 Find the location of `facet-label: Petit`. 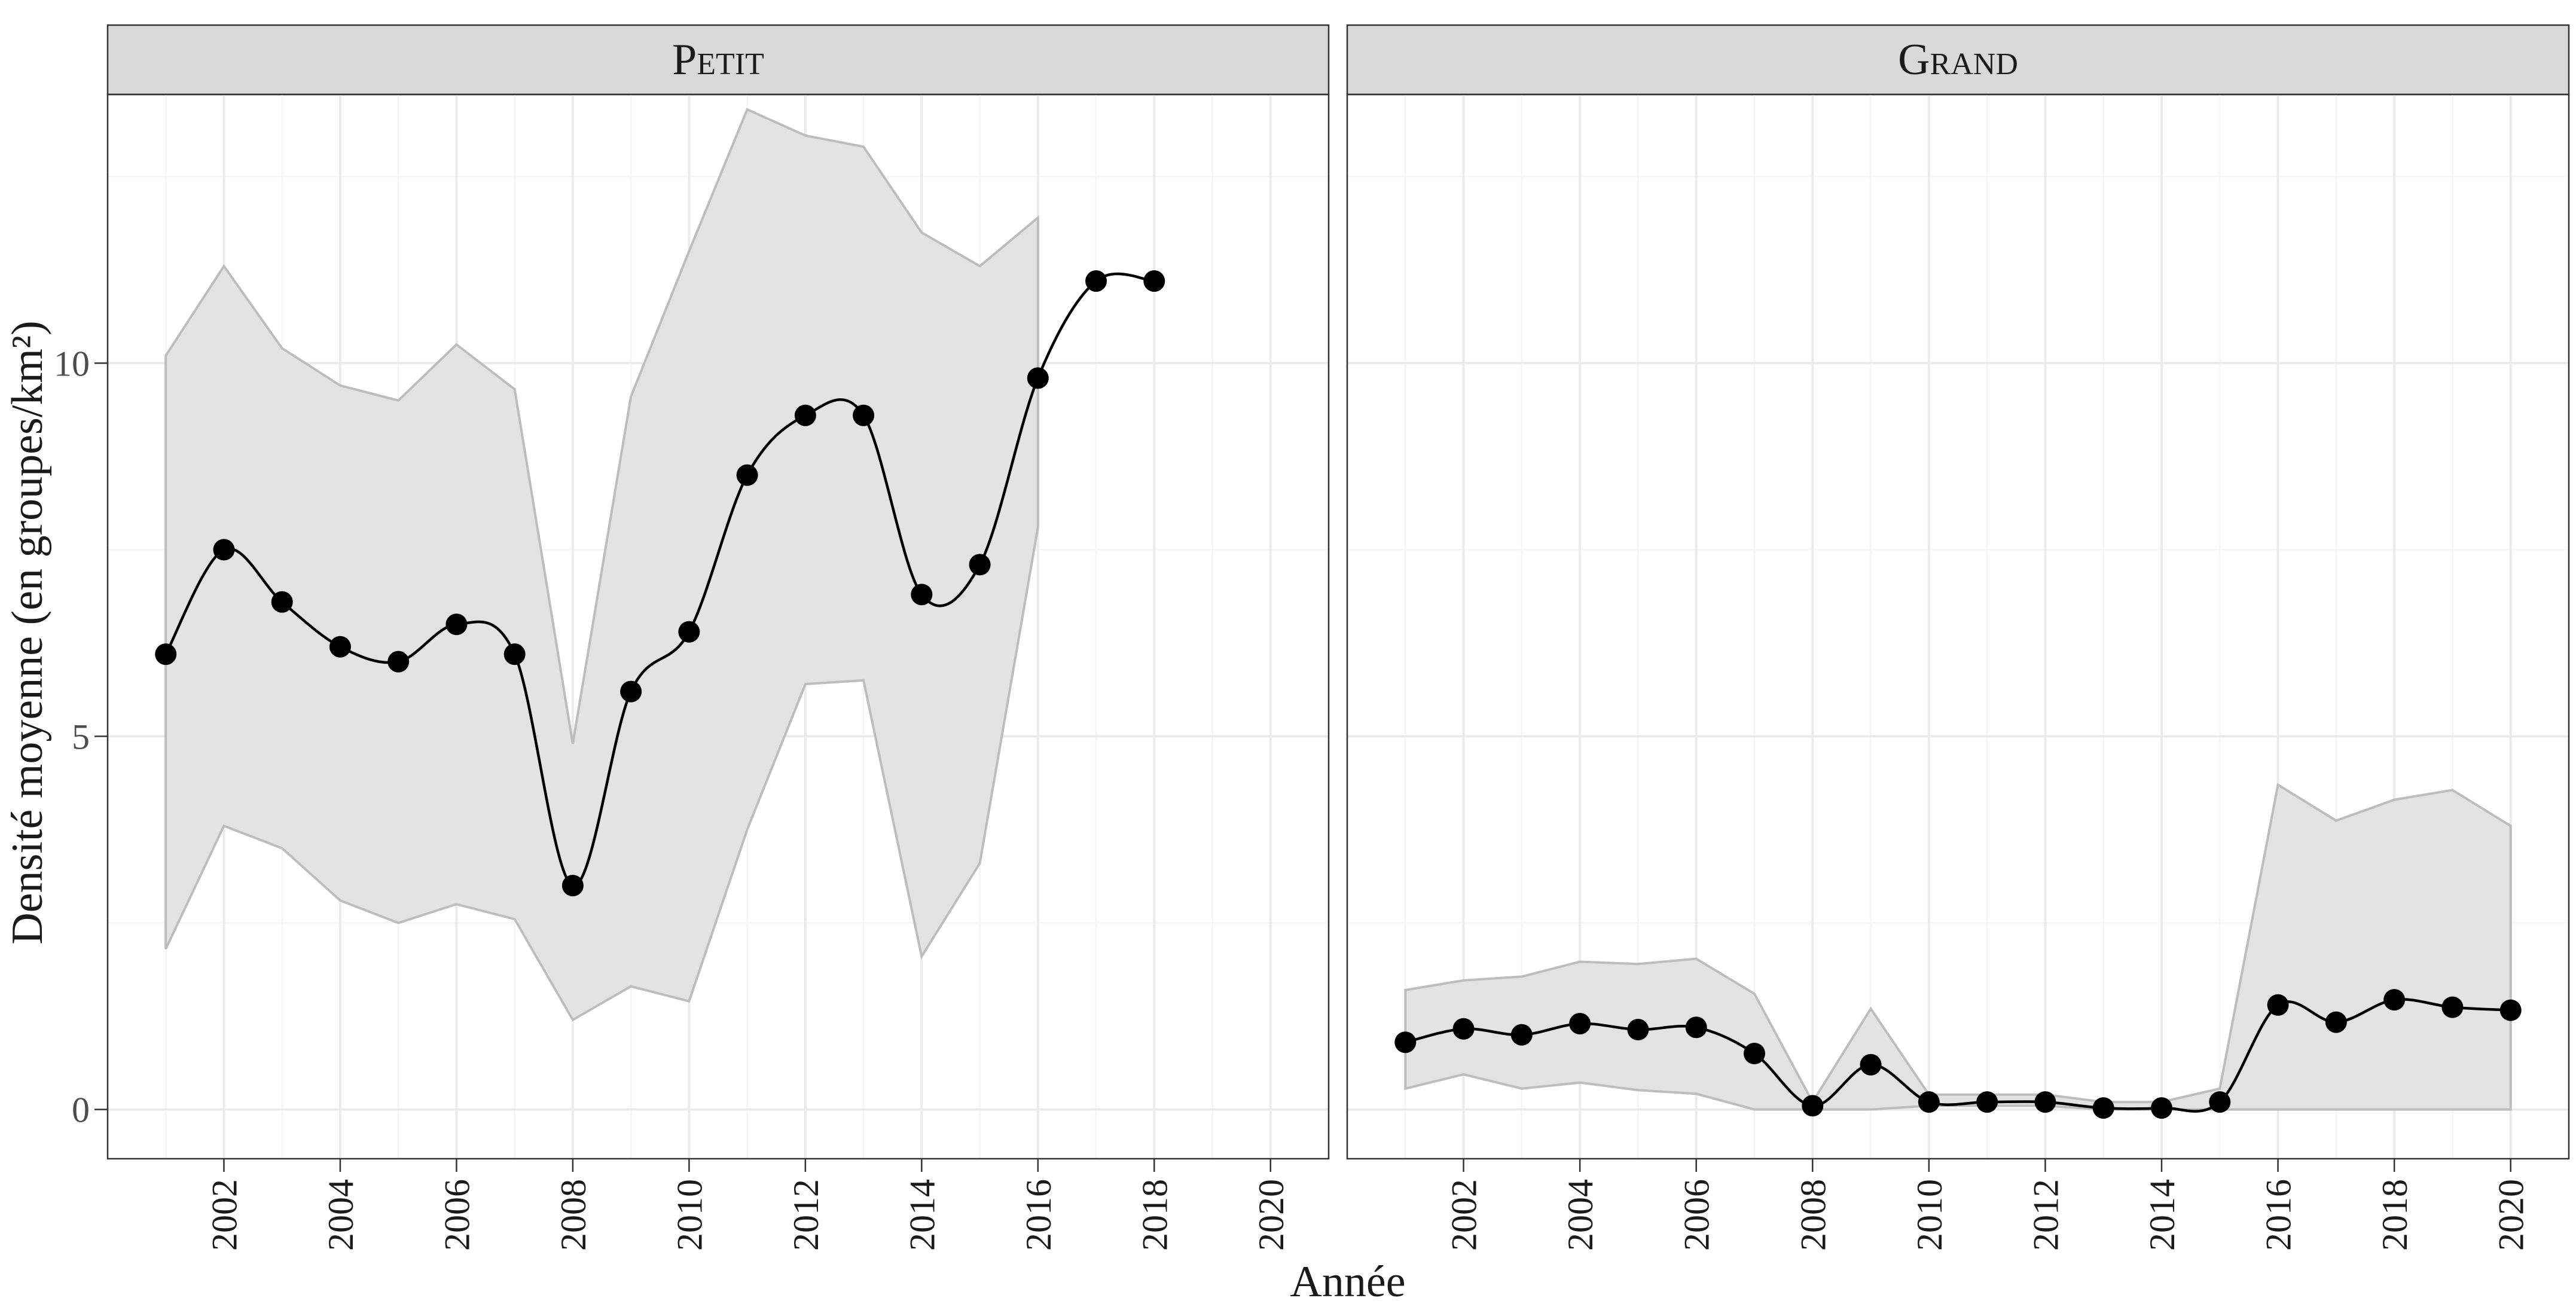

facet-label: Petit is located at coordinates (718, 60).